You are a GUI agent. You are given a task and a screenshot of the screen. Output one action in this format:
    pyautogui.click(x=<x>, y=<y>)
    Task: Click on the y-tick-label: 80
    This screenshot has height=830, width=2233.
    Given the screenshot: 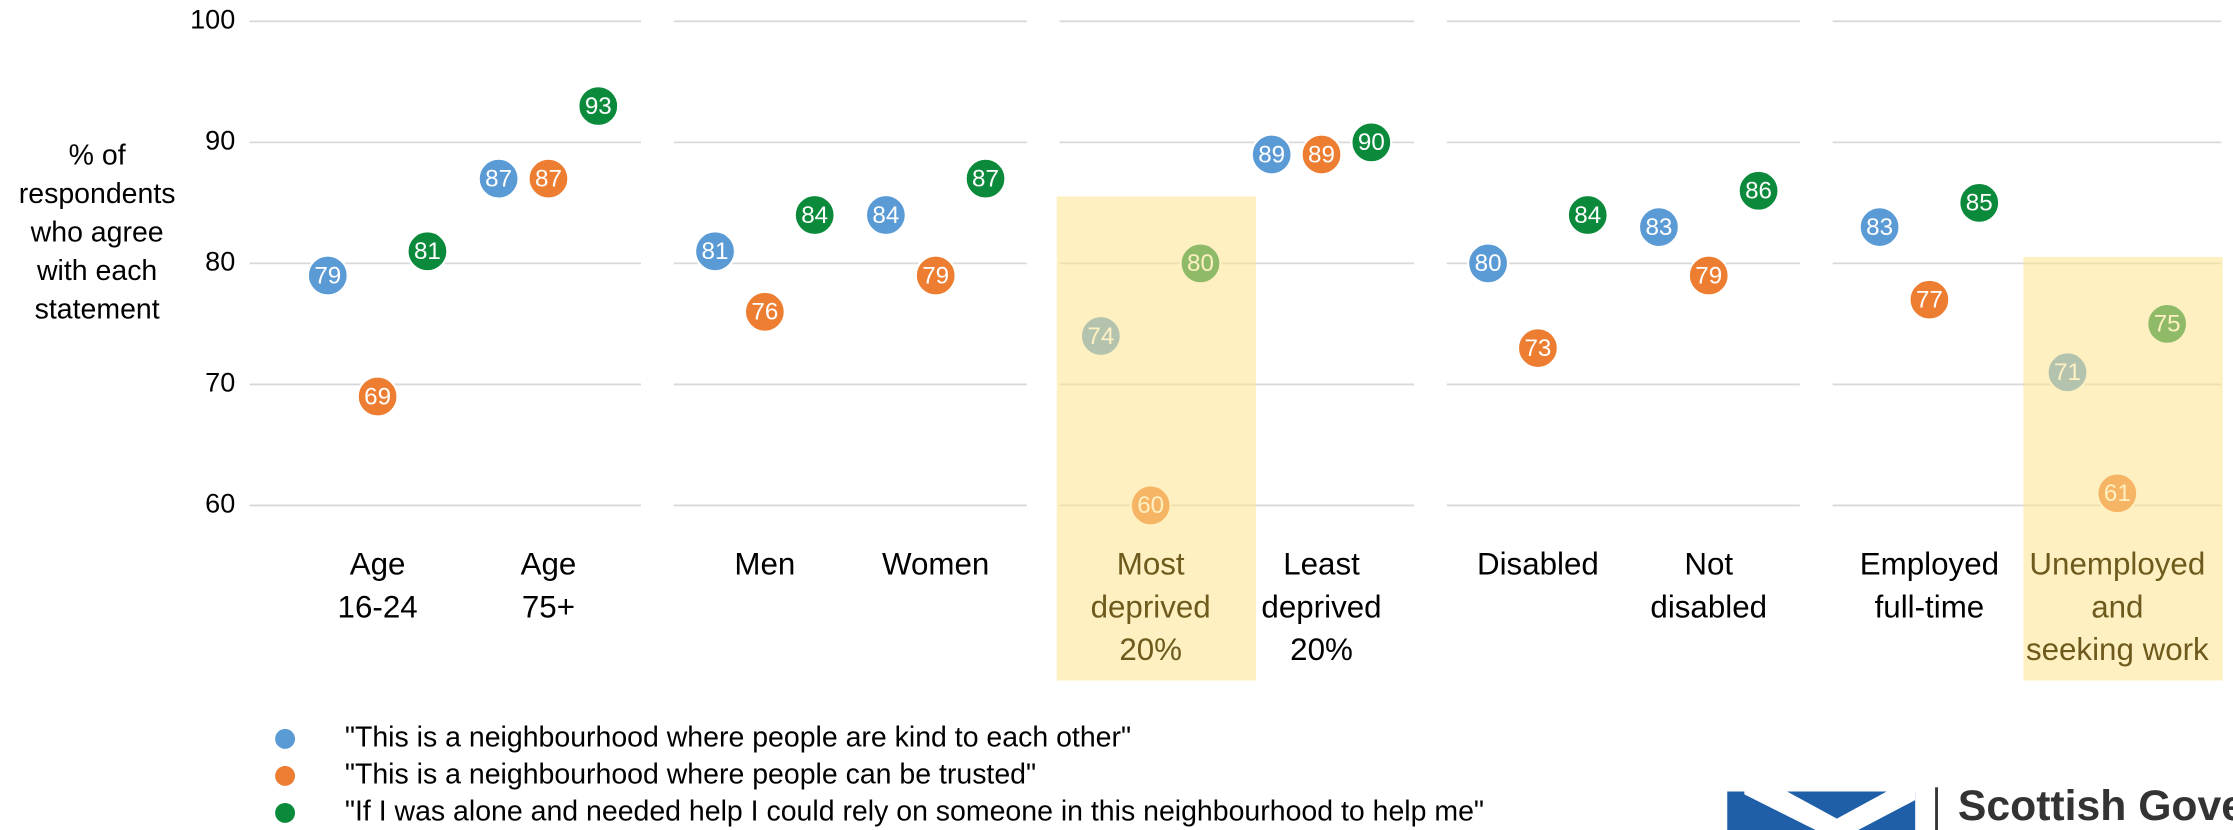 What is the action you would take?
    pyautogui.click(x=220, y=262)
    